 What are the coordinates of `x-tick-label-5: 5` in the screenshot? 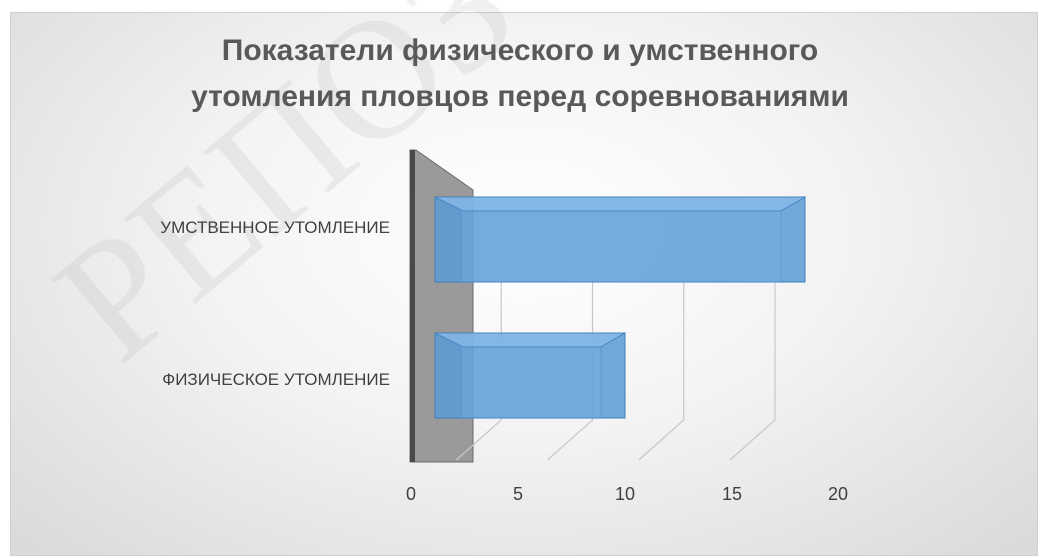 It's located at (518, 494).